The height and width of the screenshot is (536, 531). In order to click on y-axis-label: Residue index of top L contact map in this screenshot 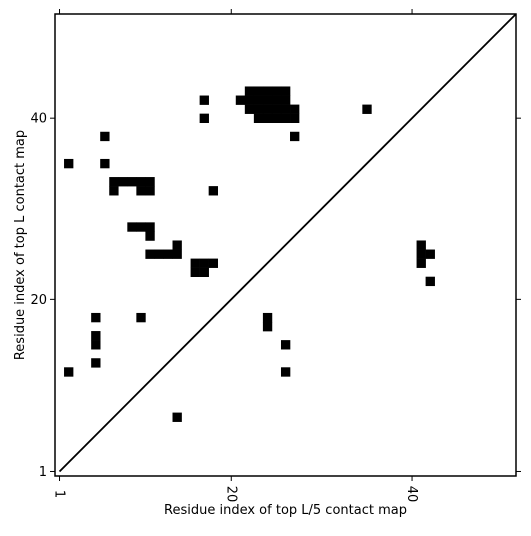, I will do `click(20, 245)`.